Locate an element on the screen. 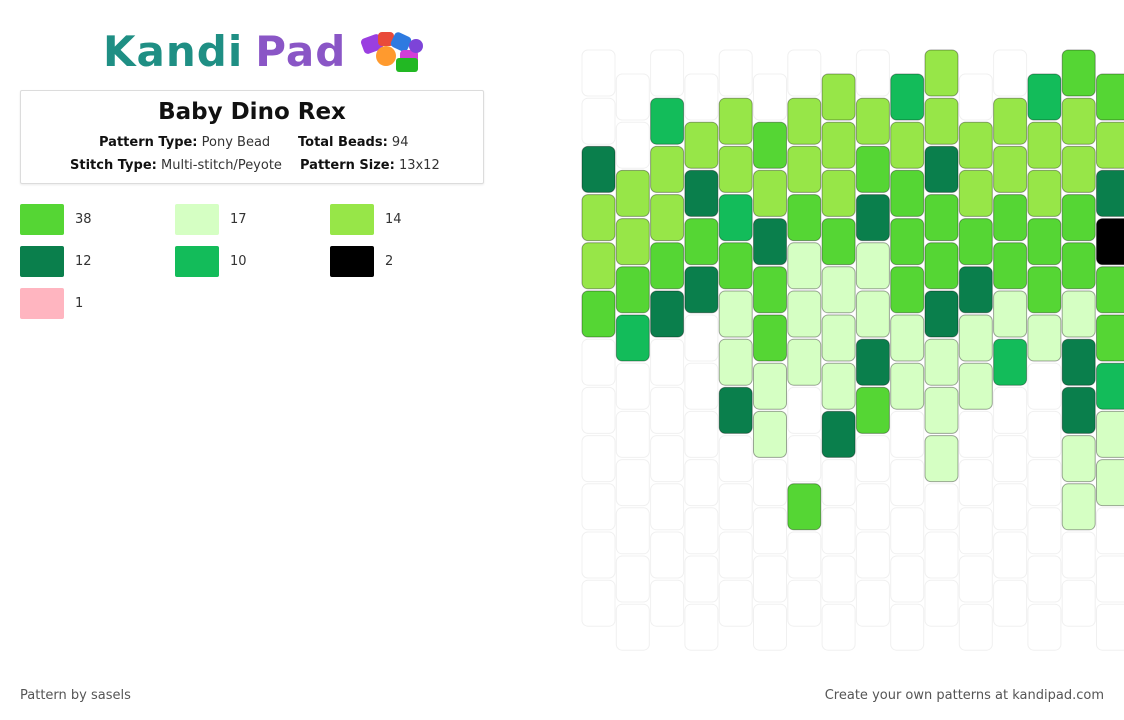  pattern-size-value: 13x12 is located at coordinates (419, 165).